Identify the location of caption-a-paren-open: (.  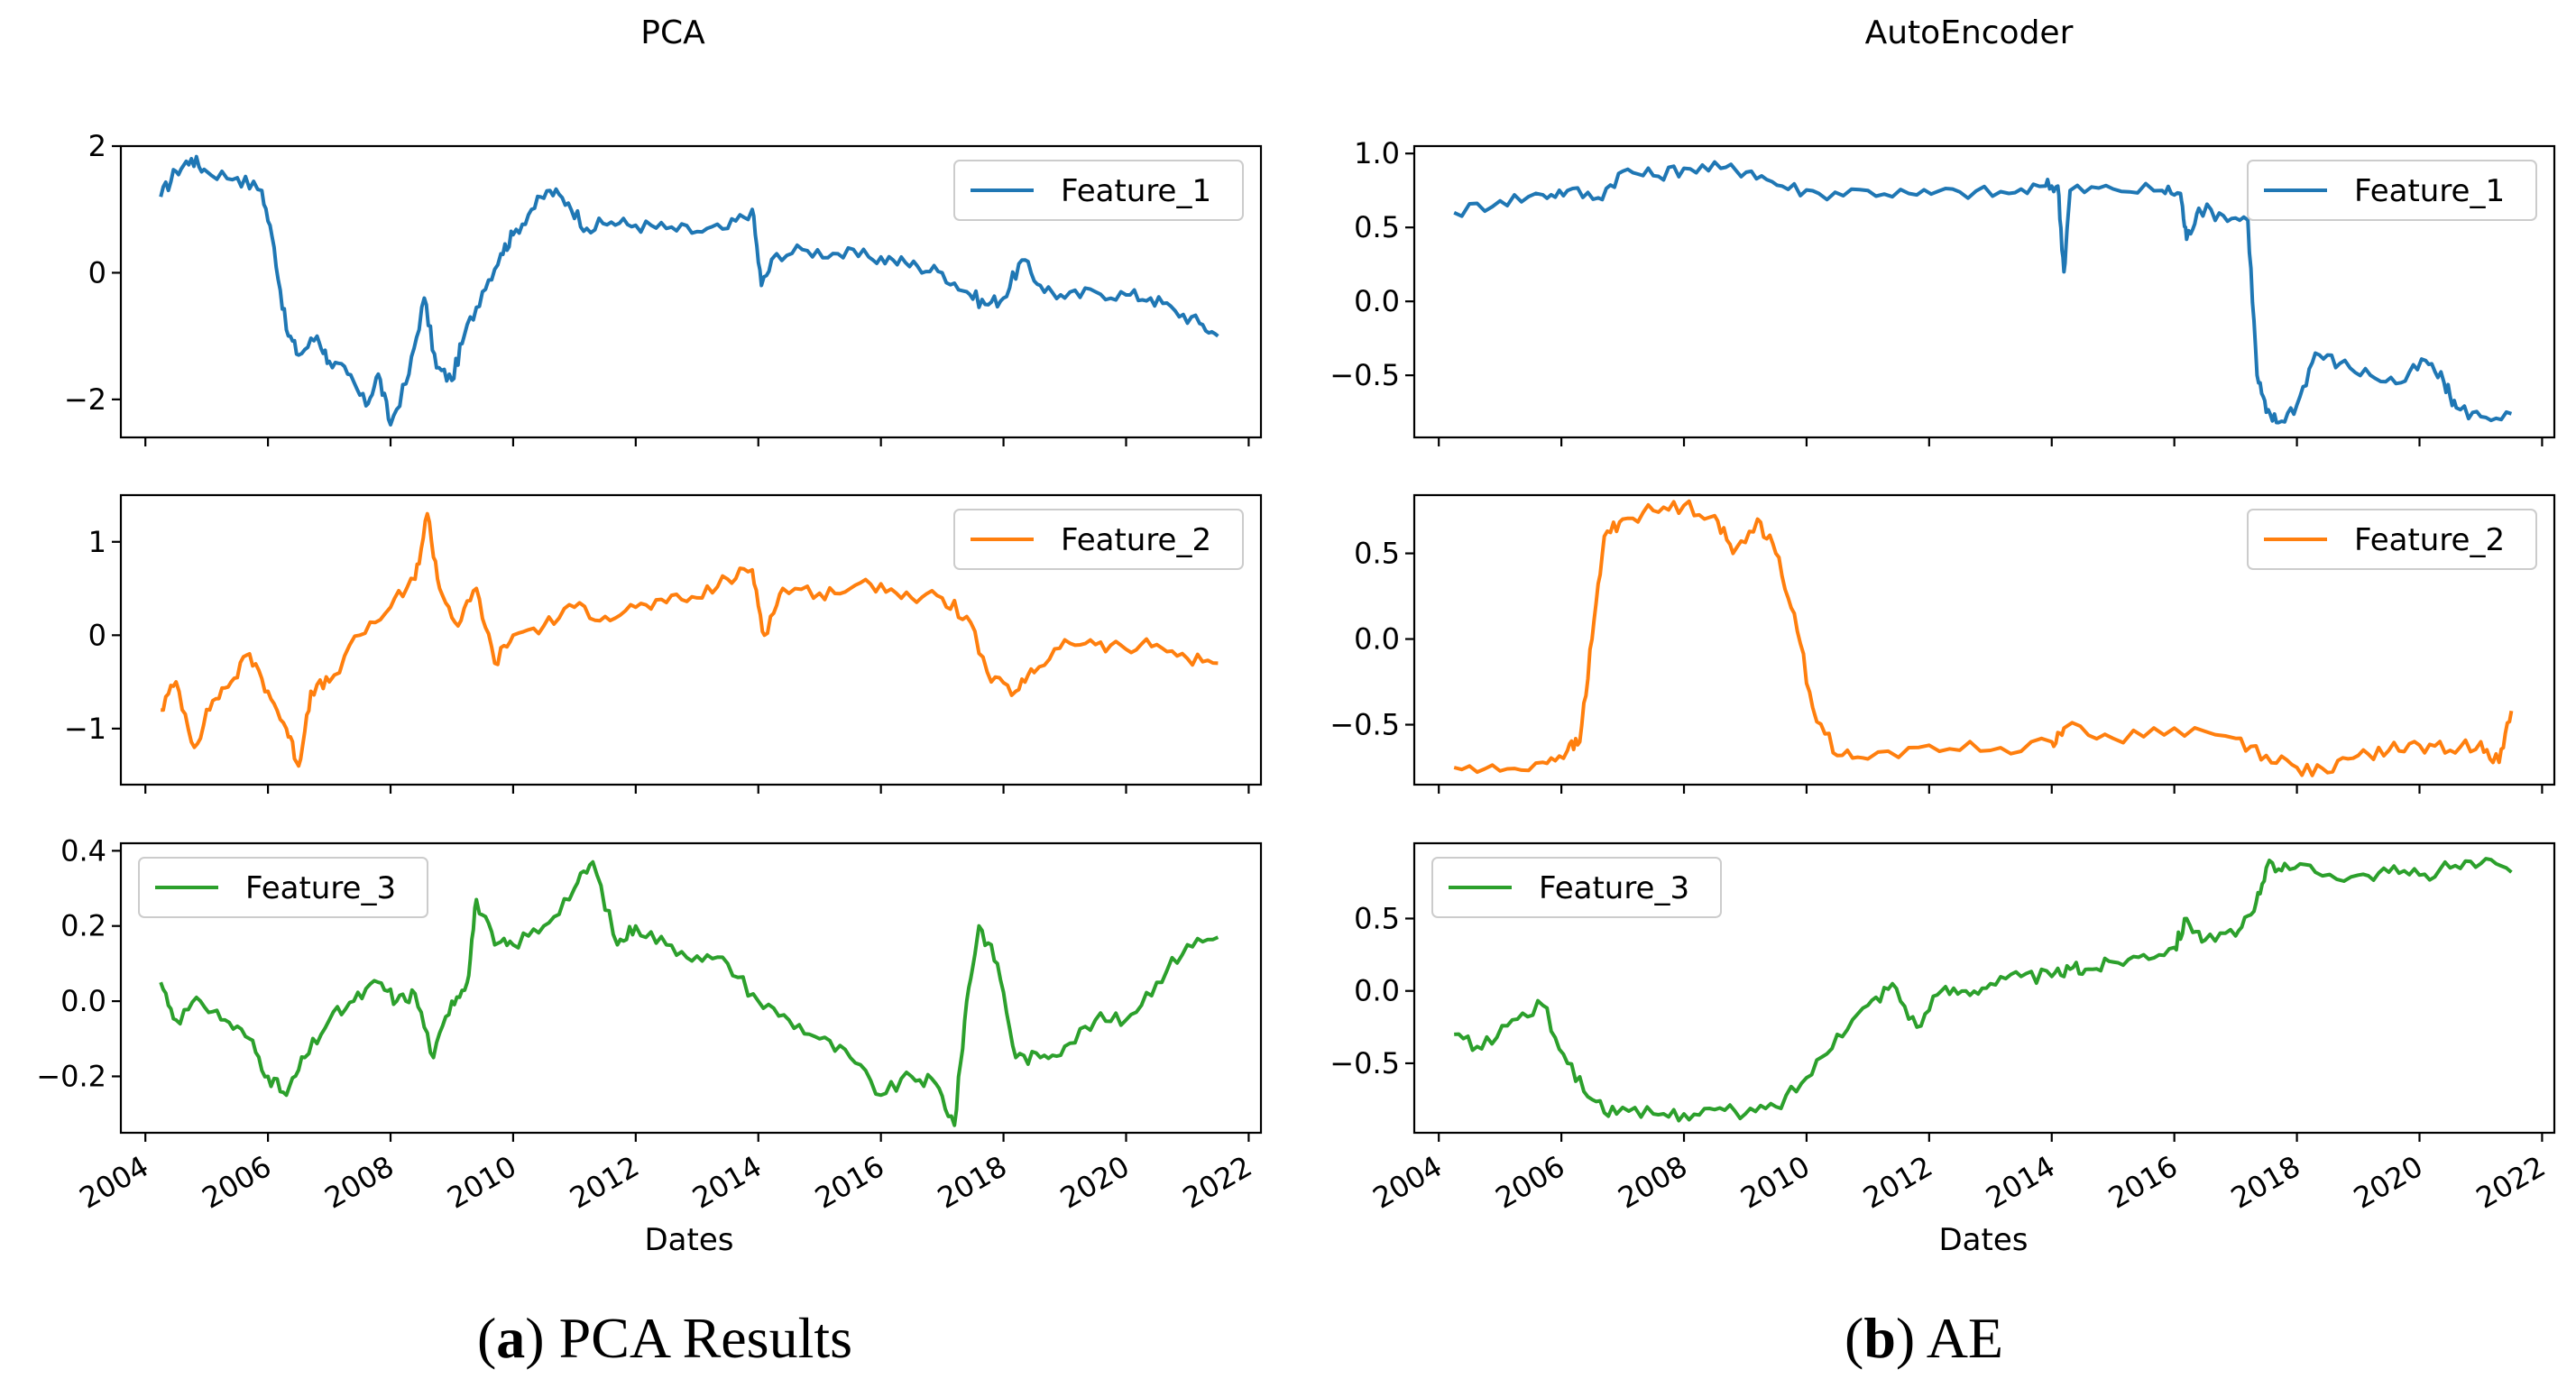
(487, 1338).